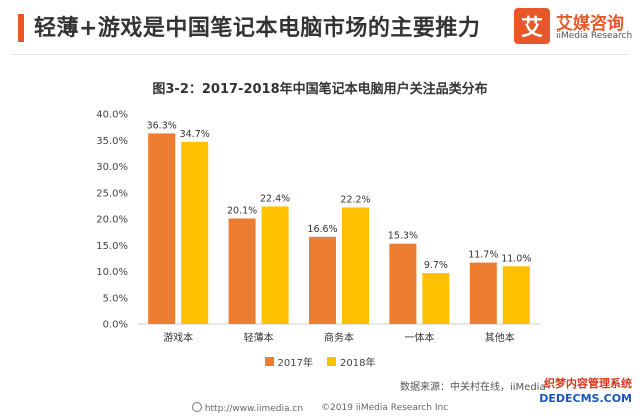 The width and height of the screenshot is (640, 416). What do you see at coordinates (358, 363) in the screenshot?
I see `legend-label-2018: 2018年` at bounding box center [358, 363].